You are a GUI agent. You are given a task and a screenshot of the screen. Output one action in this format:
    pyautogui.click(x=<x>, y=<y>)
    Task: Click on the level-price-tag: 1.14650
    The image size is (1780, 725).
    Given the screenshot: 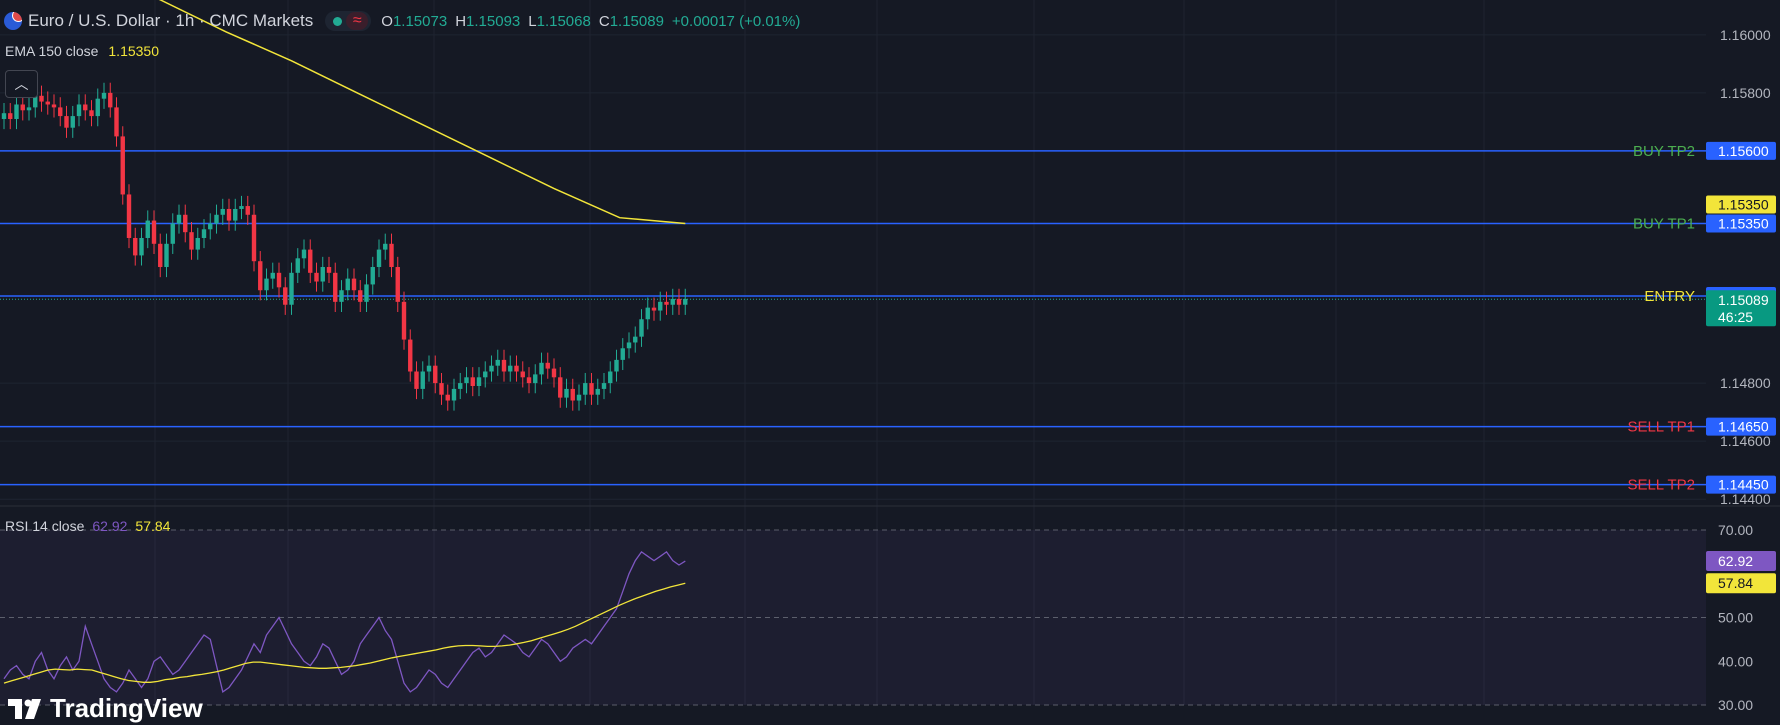 What is the action you would take?
    pyautogui.click(x=1743, y=427)
    